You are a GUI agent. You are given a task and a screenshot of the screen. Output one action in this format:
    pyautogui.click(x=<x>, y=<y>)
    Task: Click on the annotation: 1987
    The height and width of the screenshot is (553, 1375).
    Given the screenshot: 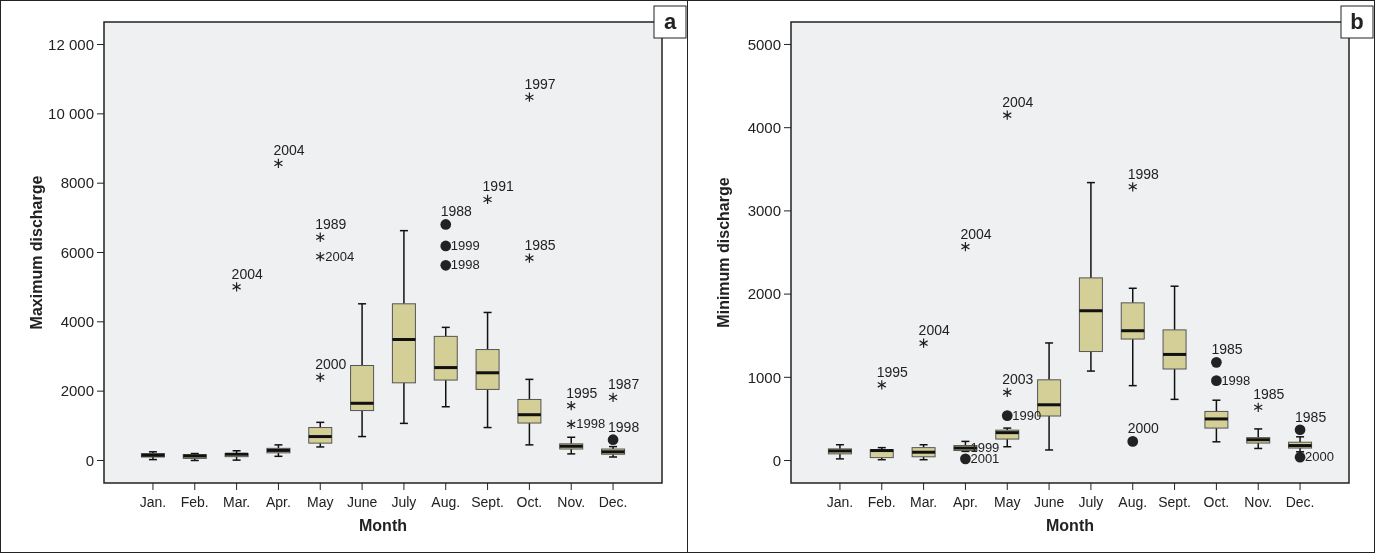 What is the action you would take?
    pyautogui.click(x=624, y=384)
    